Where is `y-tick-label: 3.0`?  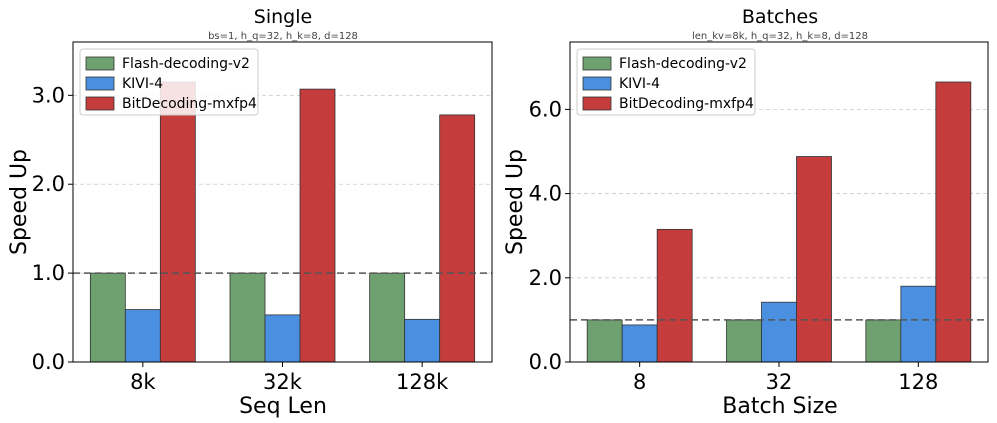 y-tick-label: 3.0 is located at coordinates (48, 95).